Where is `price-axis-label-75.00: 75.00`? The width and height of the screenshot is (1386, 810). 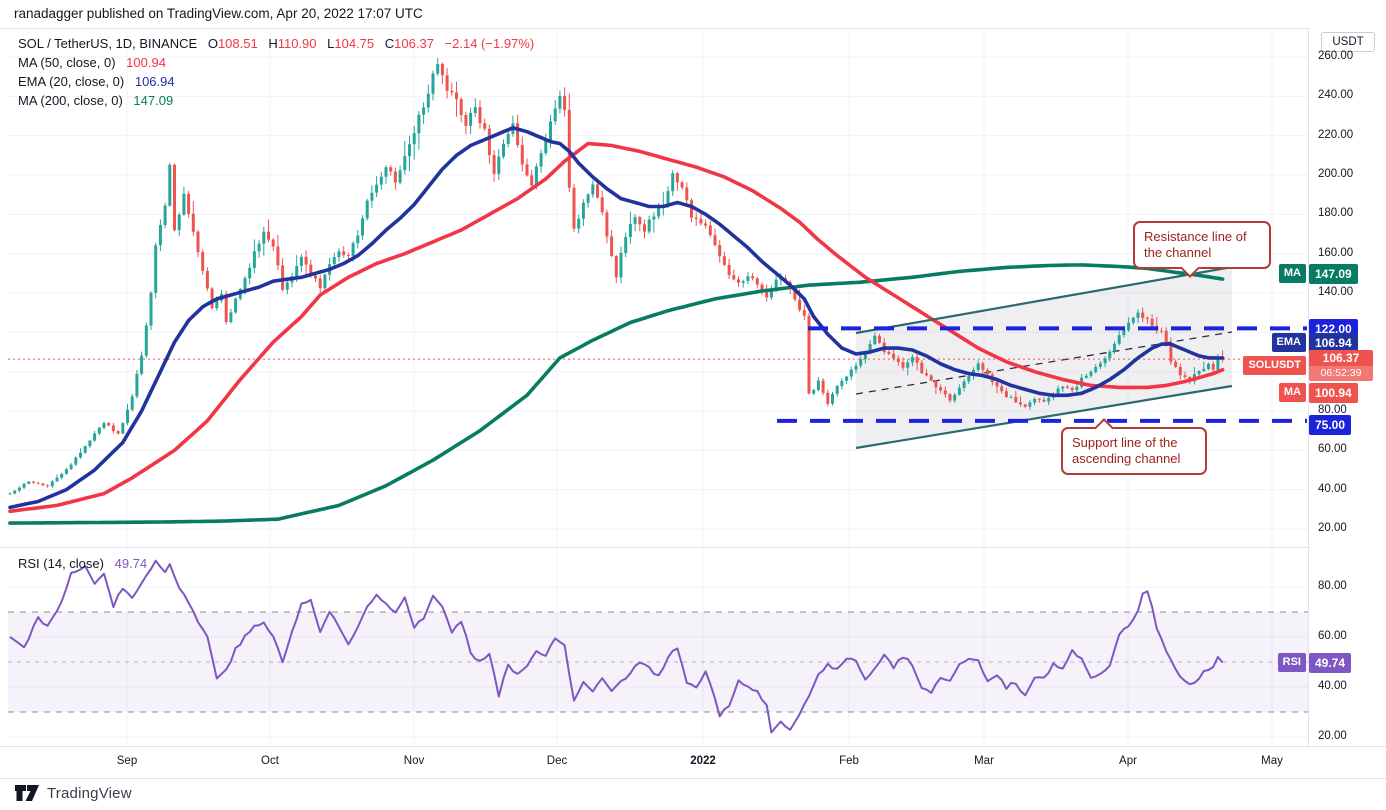
price-axis-label-75.00: 75.00 is located at coordinates (1330, 425).